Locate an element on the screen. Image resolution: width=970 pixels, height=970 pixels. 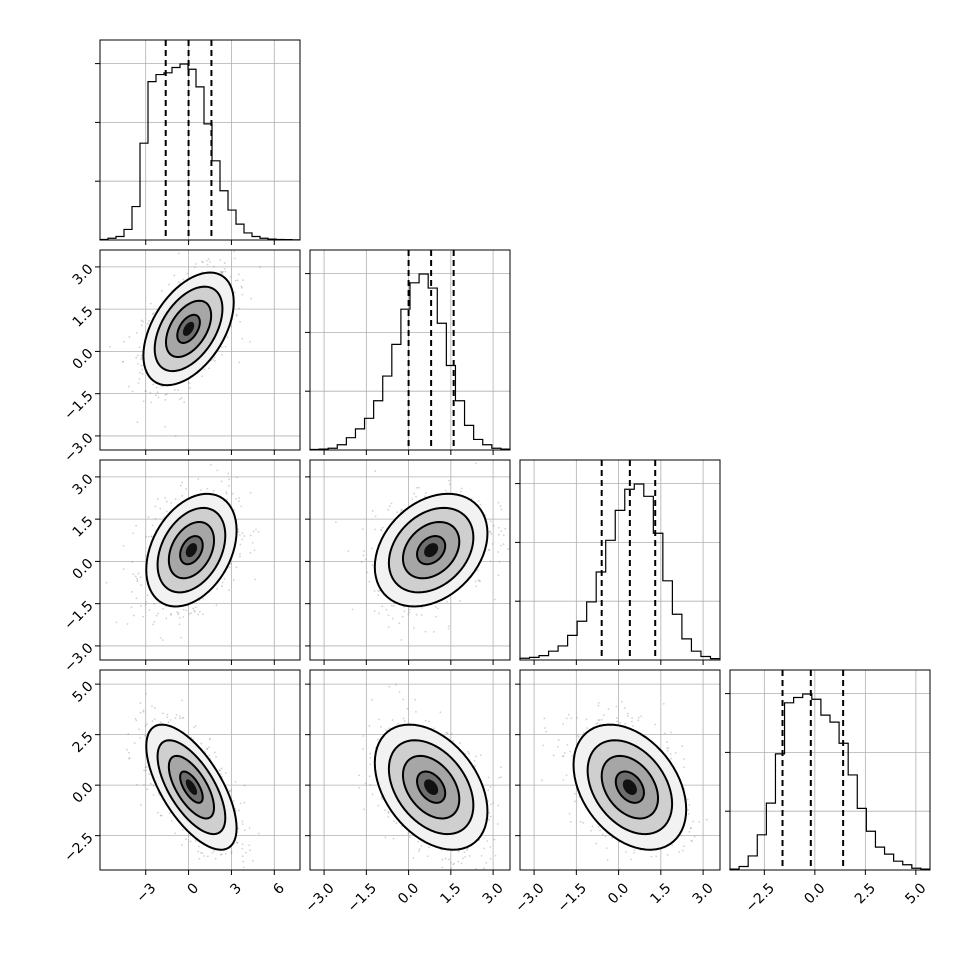
panel-1-1-frame is located at coordinates (410, 350).